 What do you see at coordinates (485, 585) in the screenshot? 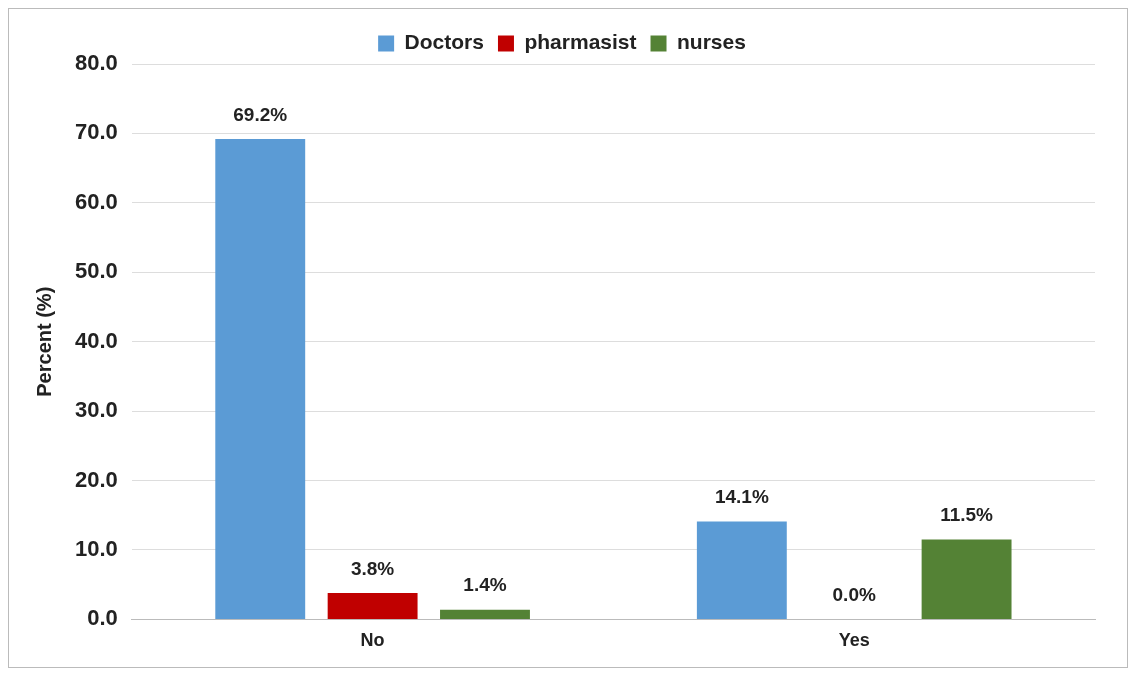
I see `data-label: 1.4%` at bounding box center [485, 585].